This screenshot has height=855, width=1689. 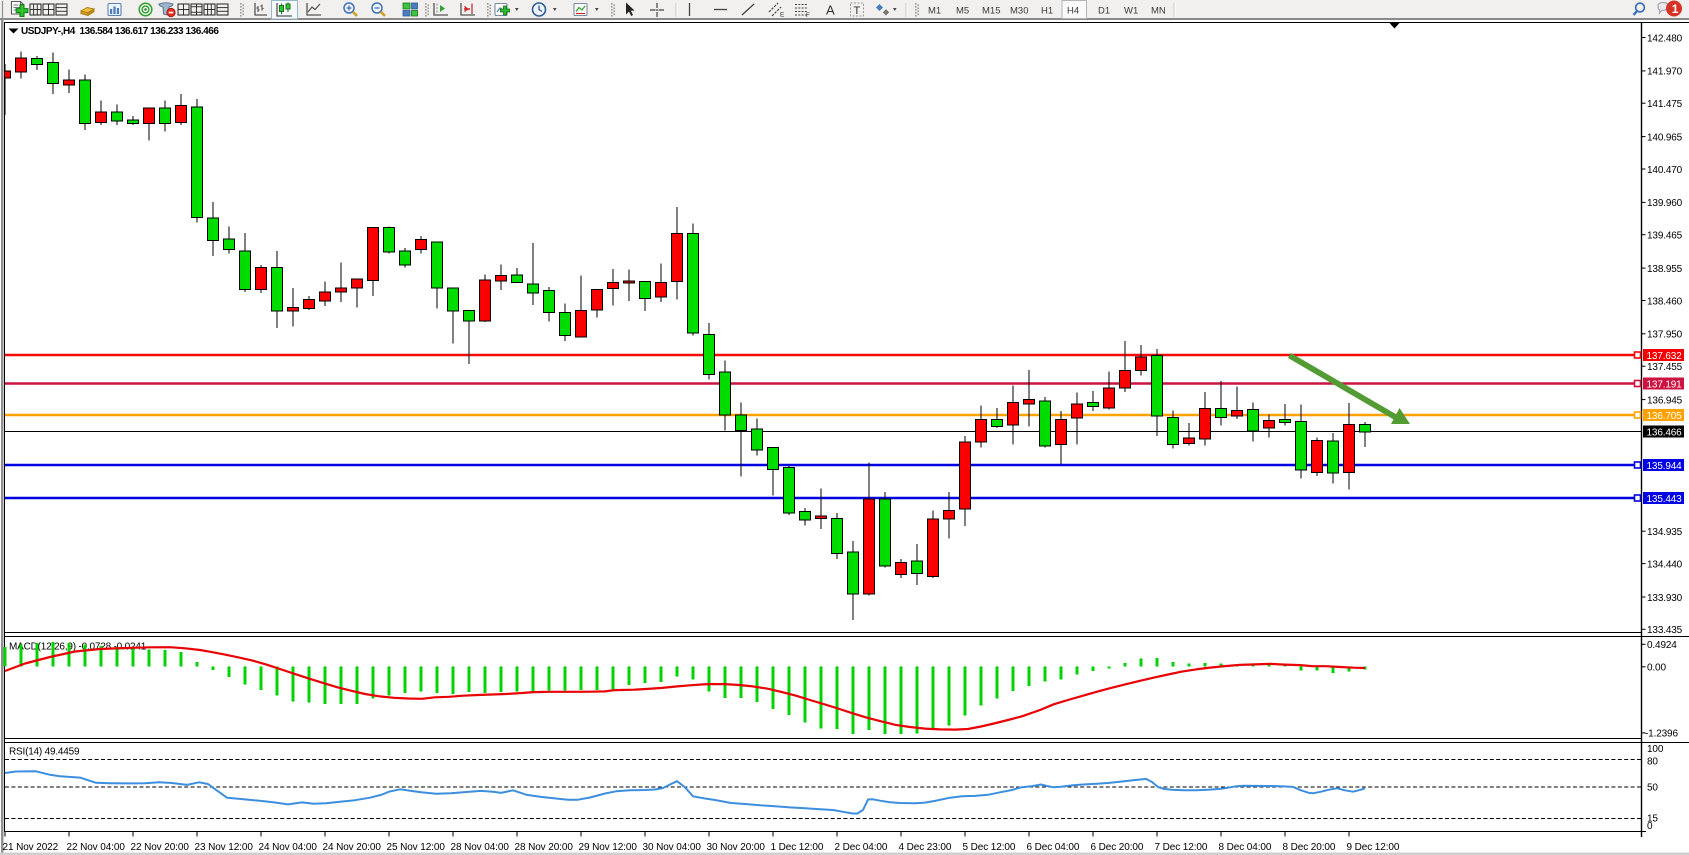 I want to click on svg-text: F, so click(x=808, y=15).